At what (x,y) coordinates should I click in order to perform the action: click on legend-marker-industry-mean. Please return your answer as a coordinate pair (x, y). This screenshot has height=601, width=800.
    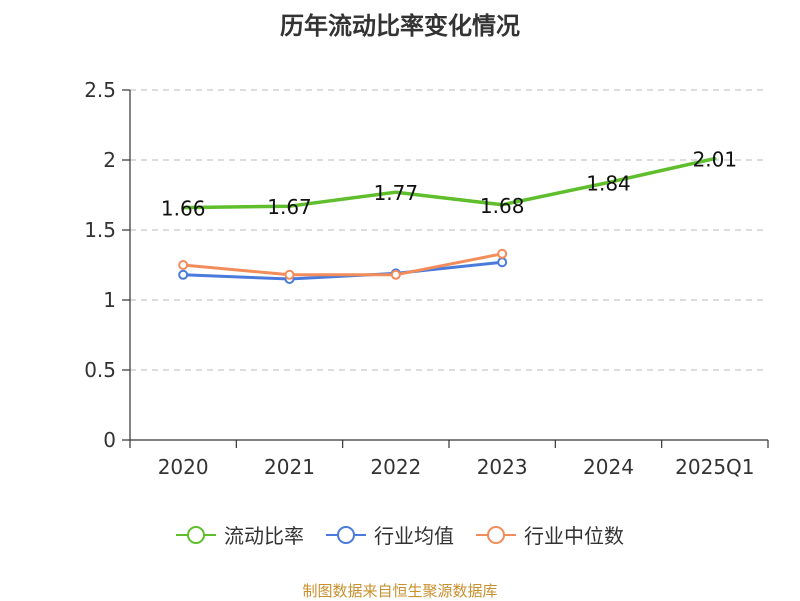
    Looking at the image, I should click on (346, 534).